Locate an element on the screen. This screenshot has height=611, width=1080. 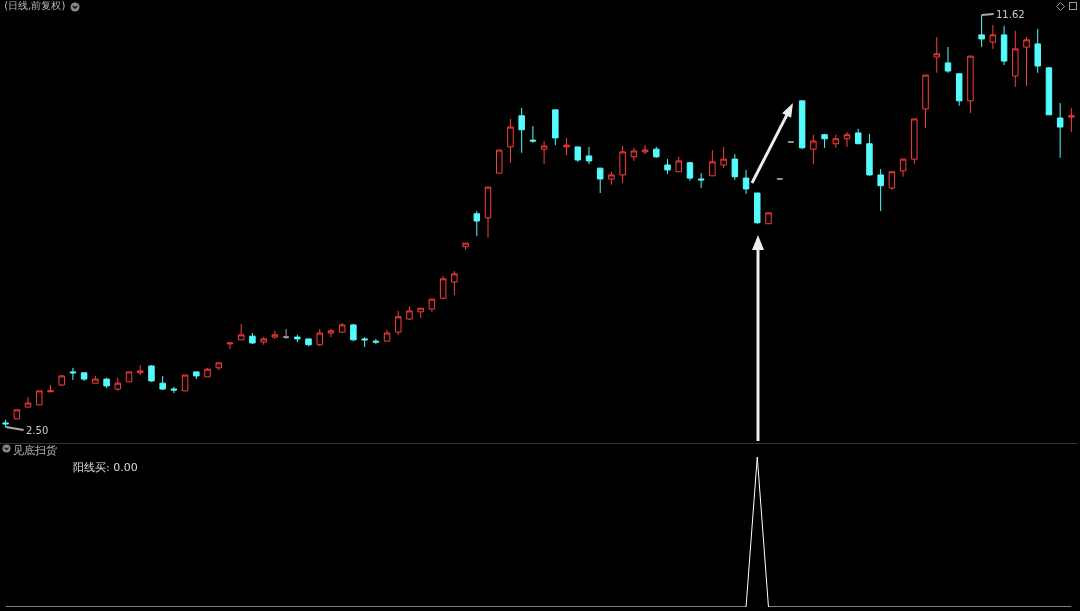
chart-title: 见底扫货 is located at coordinates (34, 450).